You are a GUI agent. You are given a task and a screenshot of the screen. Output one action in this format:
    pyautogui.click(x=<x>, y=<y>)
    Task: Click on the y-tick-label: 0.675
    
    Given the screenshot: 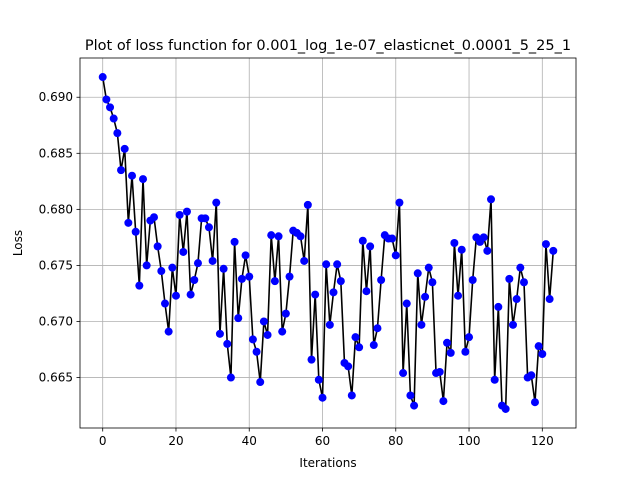 What is the action you would take?
    pyautogui.click(x=56, y=265)
    